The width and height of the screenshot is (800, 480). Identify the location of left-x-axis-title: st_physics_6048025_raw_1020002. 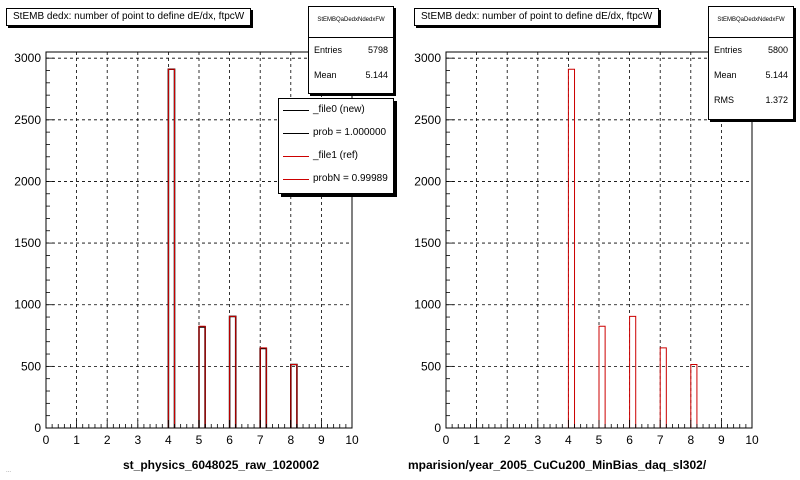
(221, 465).